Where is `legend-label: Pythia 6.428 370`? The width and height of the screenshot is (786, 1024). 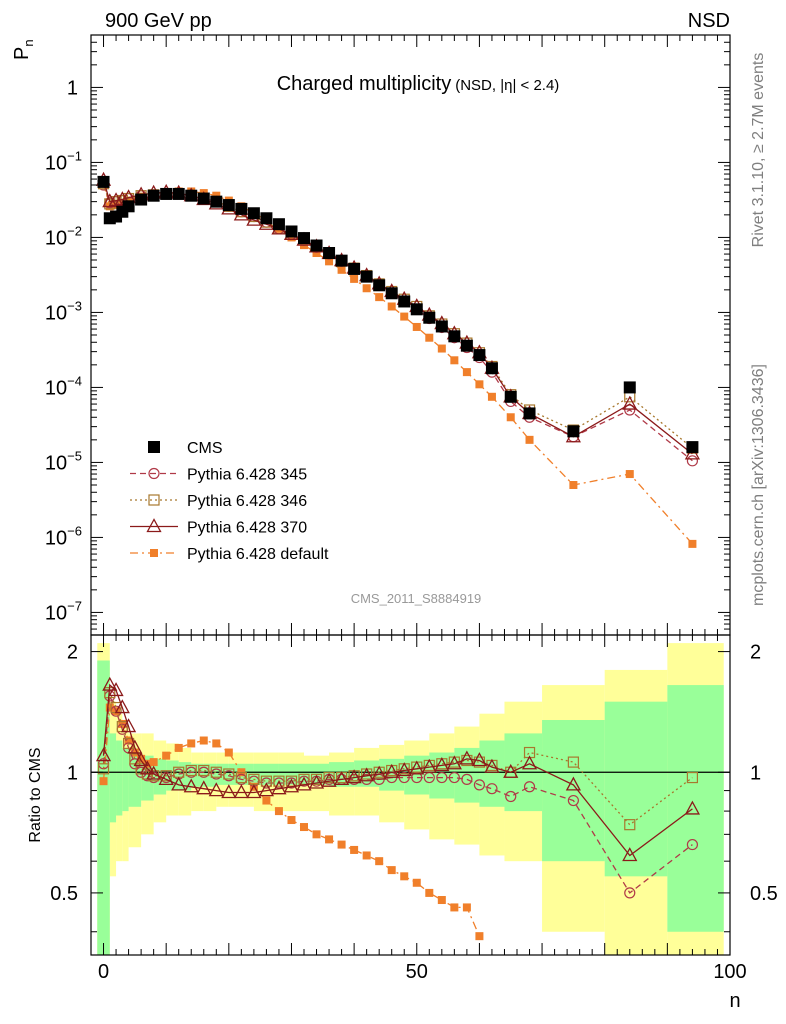
legend-label: Pythia 6.428 370 is located at coordinates (247, 528).